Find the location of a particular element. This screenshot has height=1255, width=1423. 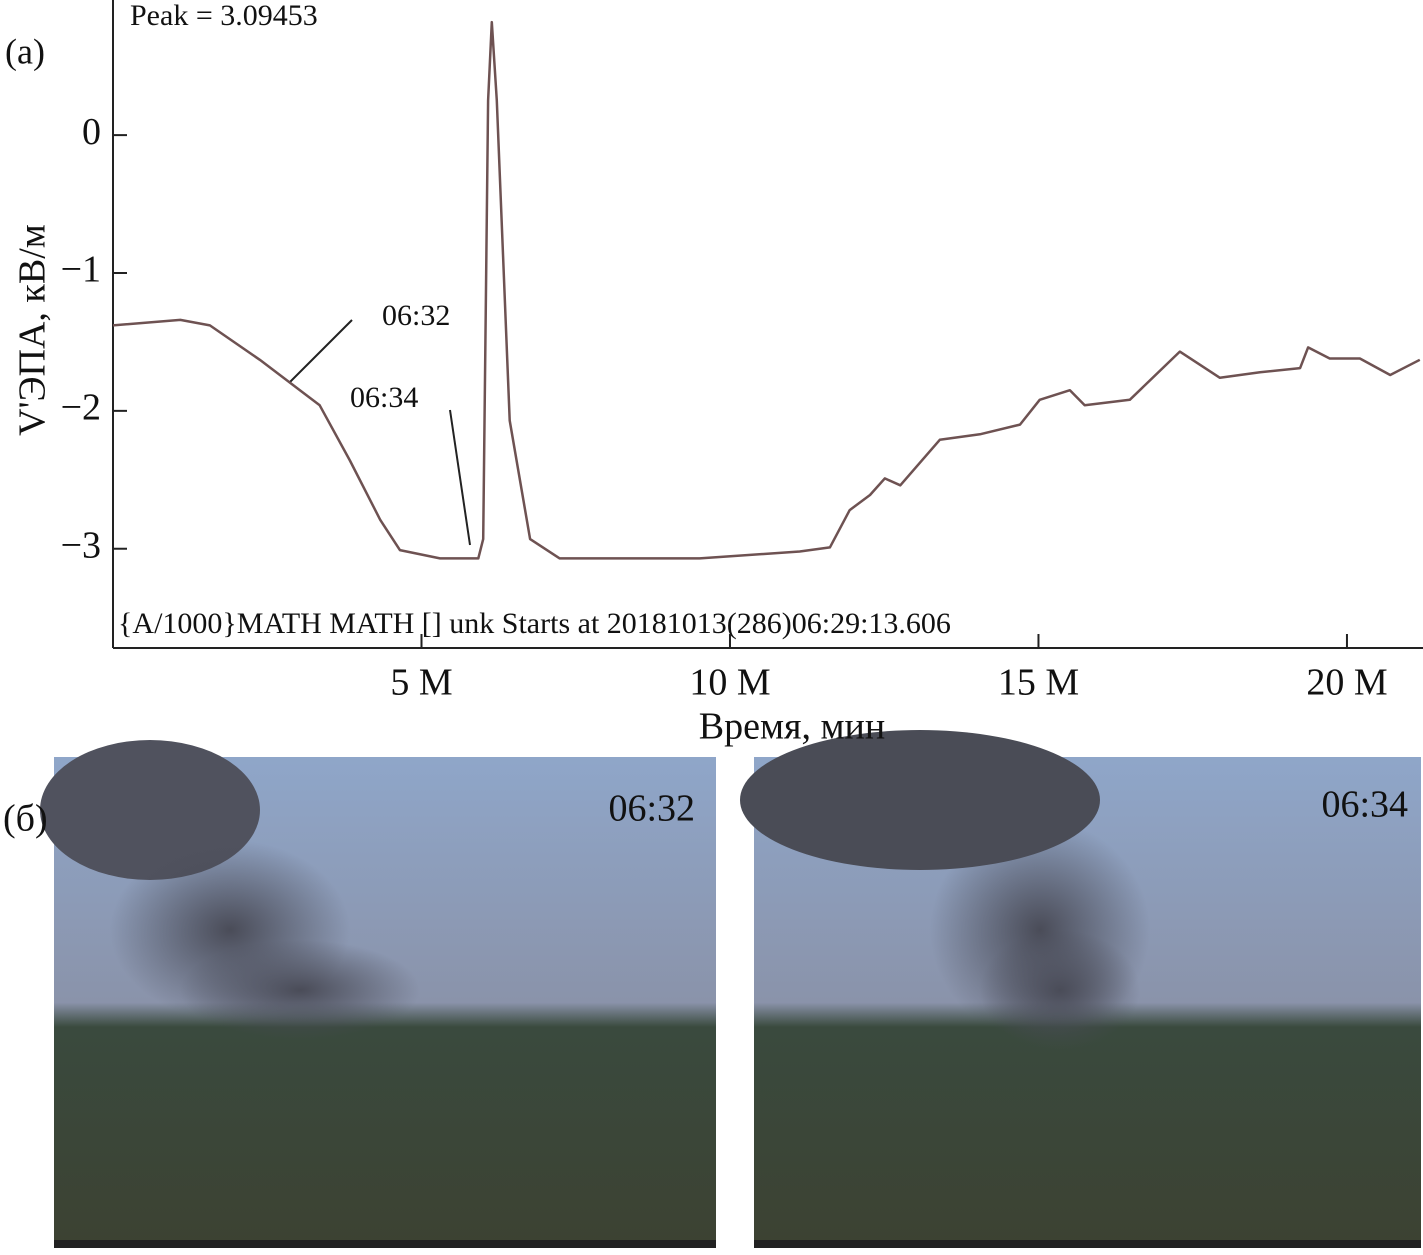

y-axis-label: V'ЭПА, кВ/м is located at coordinates (33, 330).